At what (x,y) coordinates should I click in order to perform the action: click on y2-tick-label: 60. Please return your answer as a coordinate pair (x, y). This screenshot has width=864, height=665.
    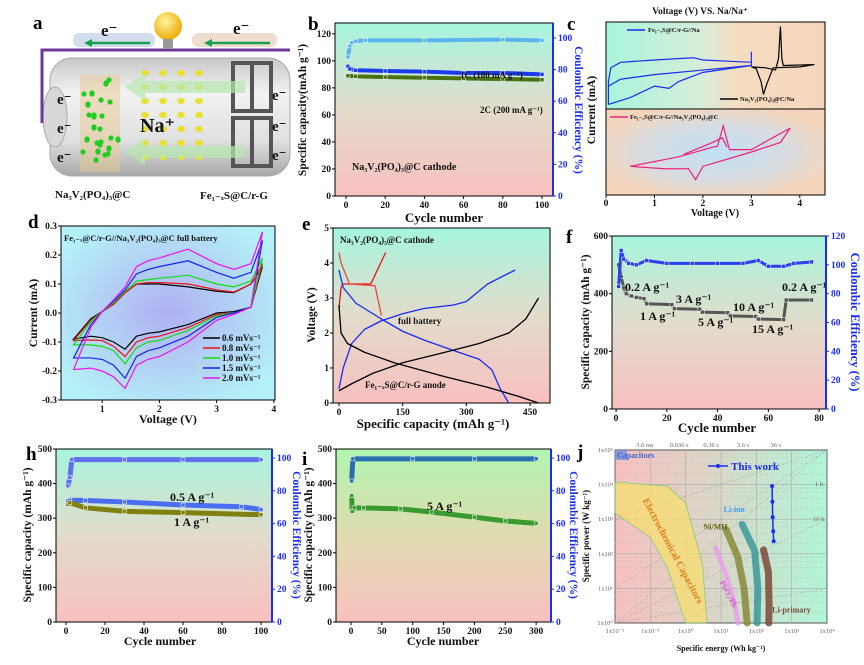
    Looking at the image, I should click on (563, 102).